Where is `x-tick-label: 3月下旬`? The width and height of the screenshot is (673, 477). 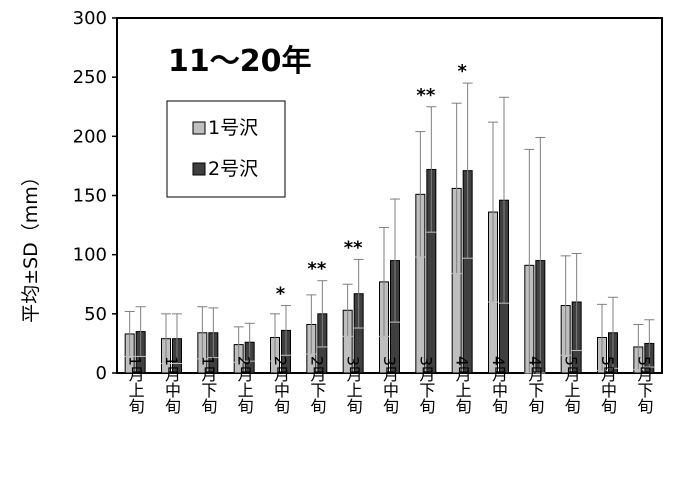
x-tick-label: 3月下旬 is located at coordinates (425, 385).